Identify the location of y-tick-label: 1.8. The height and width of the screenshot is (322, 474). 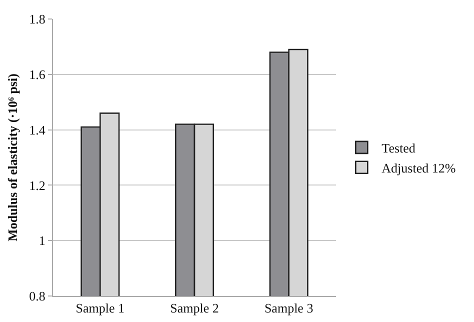
(37, 19).